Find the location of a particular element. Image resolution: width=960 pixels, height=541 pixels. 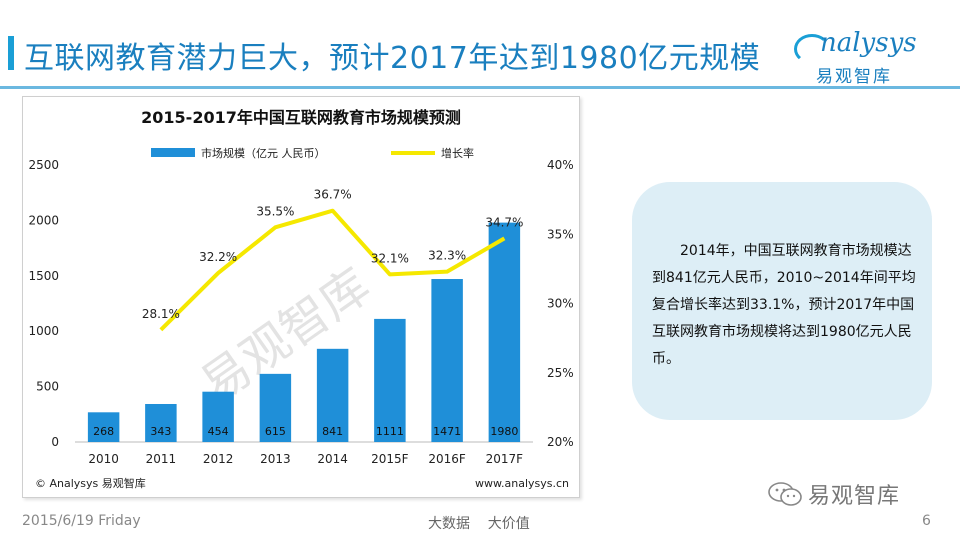

growth-rate-label: 32.2% is located at coordinates (218, 257).